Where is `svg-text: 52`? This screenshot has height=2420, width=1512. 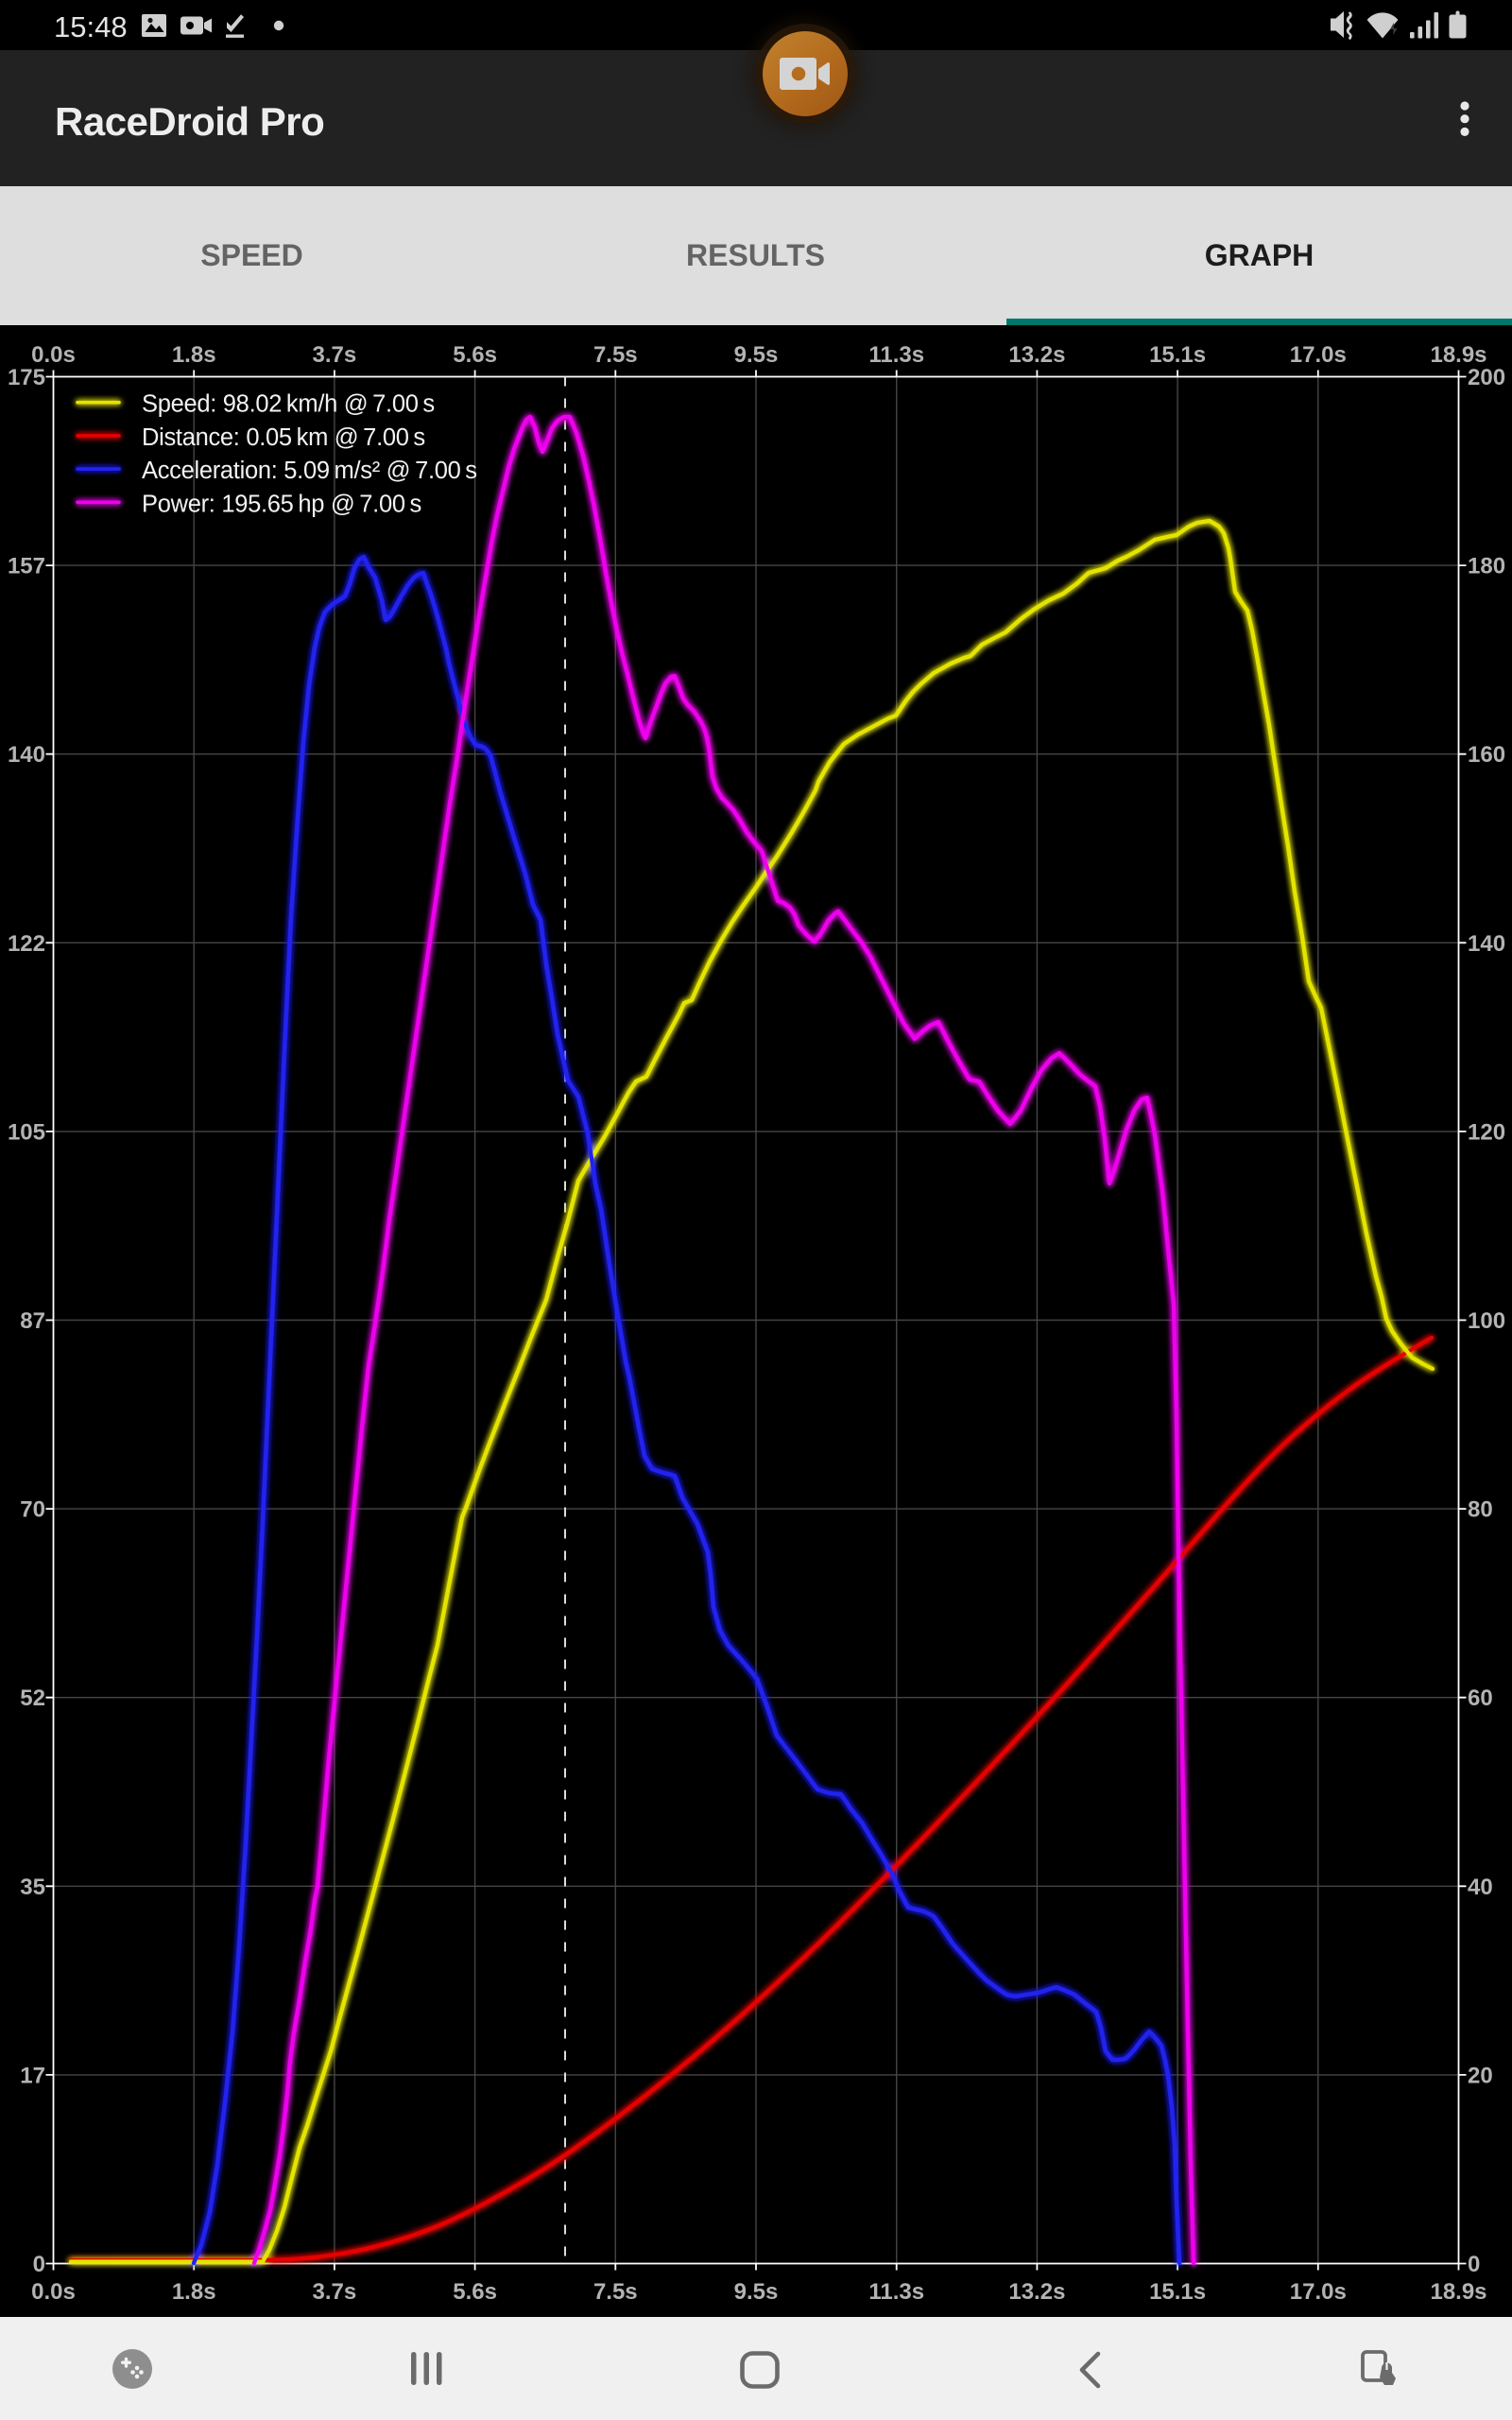 svg-text: 52 is located at coordinates (32, 1698).